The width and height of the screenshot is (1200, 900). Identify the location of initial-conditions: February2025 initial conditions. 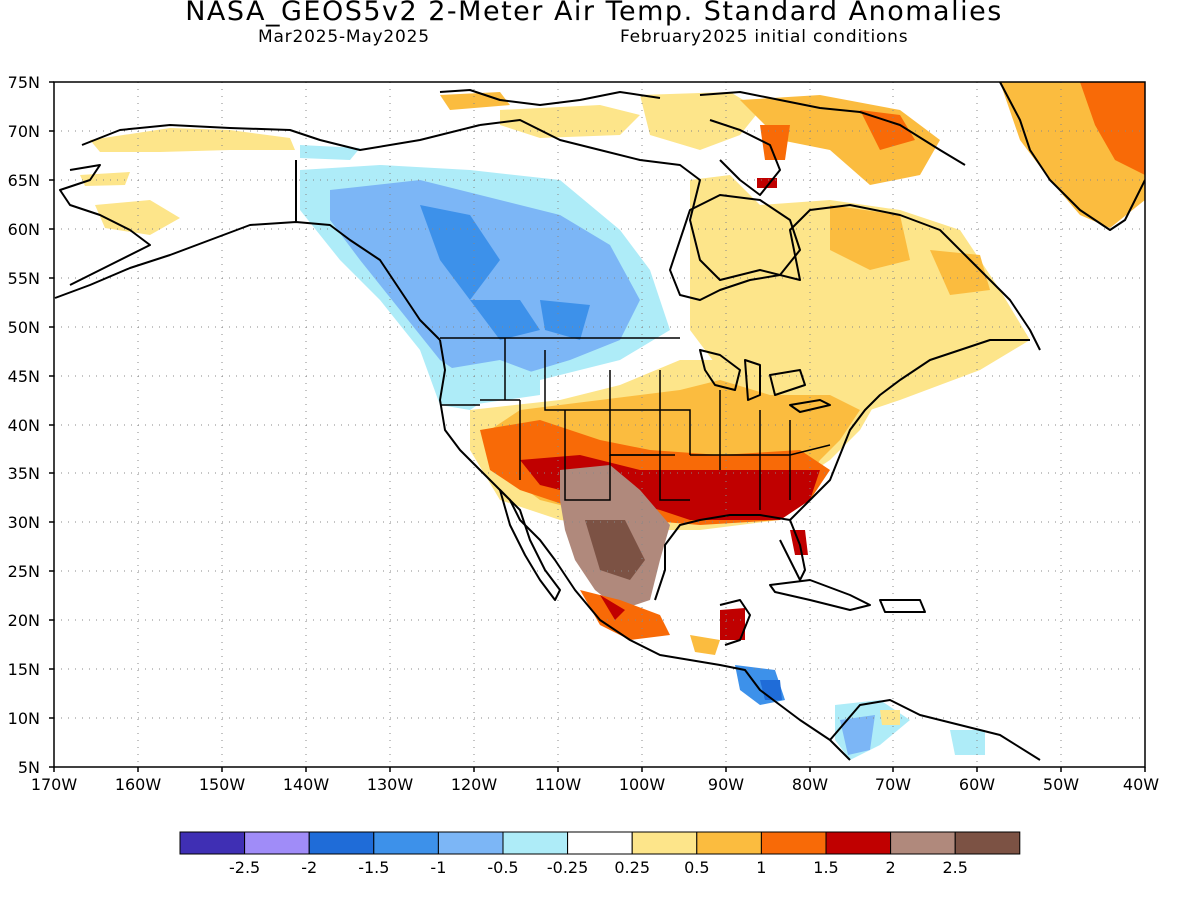
(764, 37).